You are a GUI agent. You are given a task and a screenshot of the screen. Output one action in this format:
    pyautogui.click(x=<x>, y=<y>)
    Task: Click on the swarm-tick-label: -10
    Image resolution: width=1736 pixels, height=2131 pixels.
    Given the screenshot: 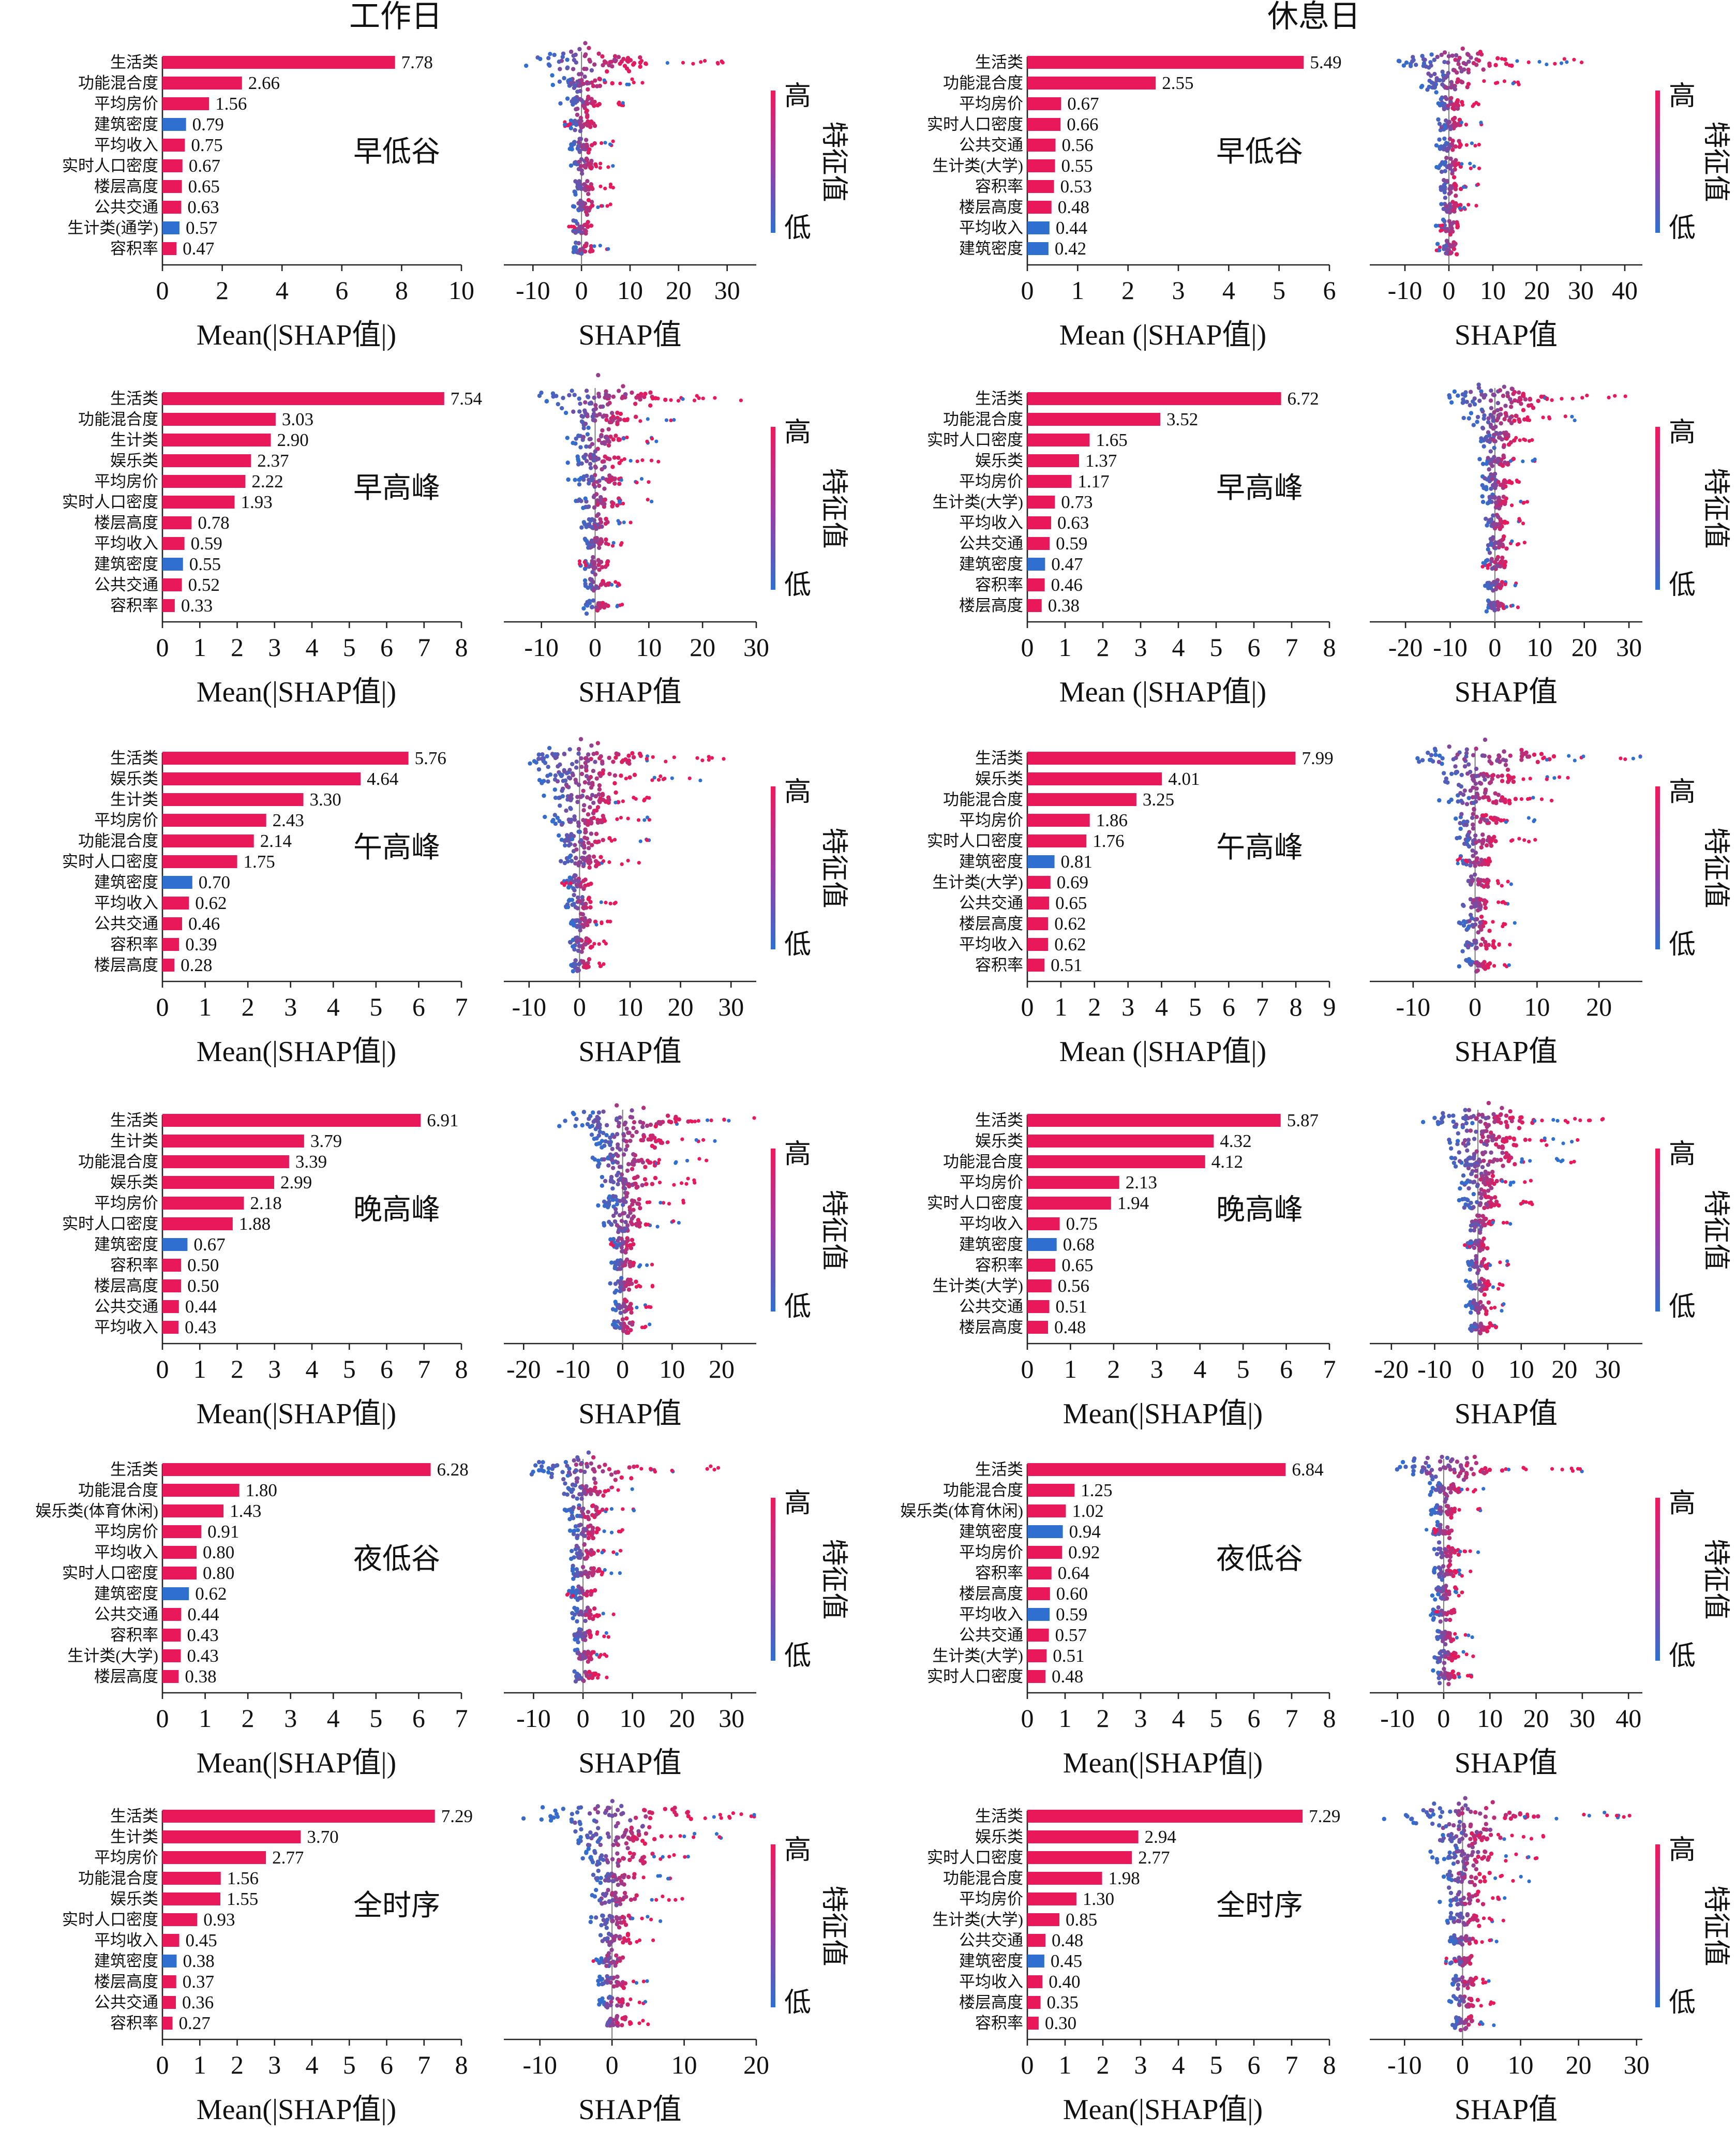 What is the action you would take?
    pyautogui.click(x=1434, y=1369)
    